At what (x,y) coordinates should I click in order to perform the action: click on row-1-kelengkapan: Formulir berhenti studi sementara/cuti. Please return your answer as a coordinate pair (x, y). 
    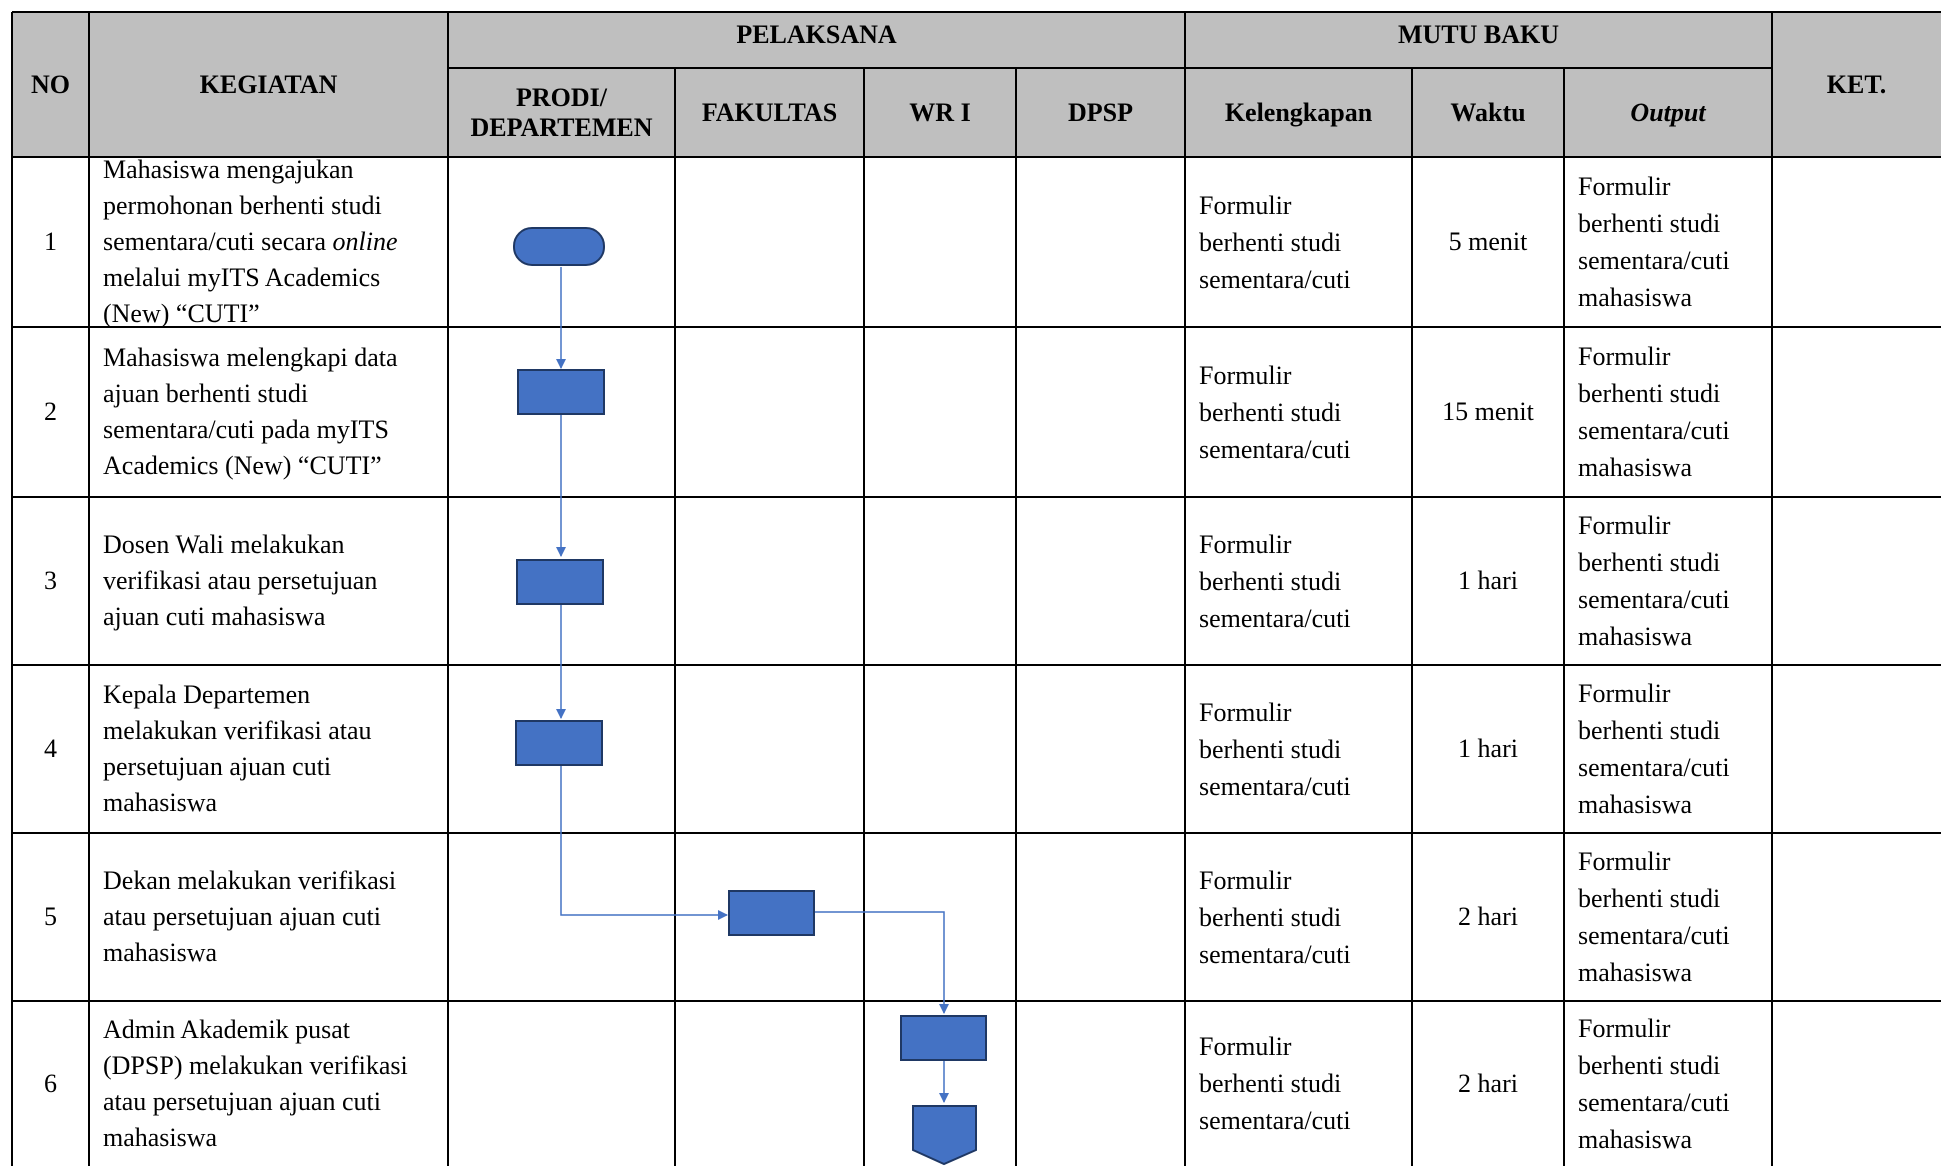
    Looking at the image, I should click on (1275, 242).